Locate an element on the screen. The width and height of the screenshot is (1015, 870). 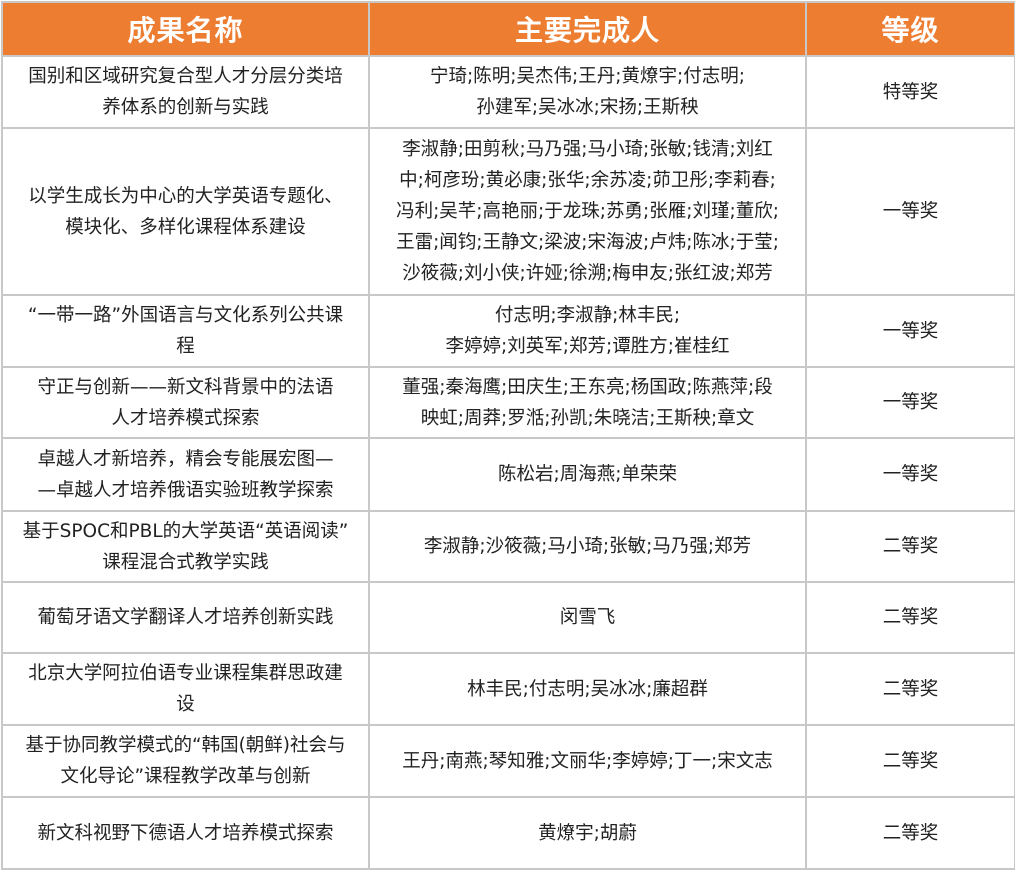
table-row: 葡萄牙语文学翻译人才培养创新实践 闵雪飞 二等奖 is located at coordinates (508, 617).